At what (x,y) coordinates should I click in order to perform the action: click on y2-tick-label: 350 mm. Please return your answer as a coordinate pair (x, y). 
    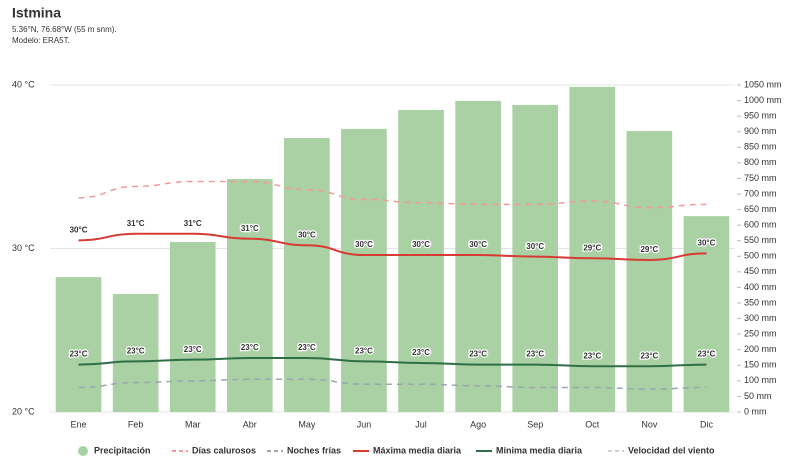
    Looking at the image, I should click on (760, 302).